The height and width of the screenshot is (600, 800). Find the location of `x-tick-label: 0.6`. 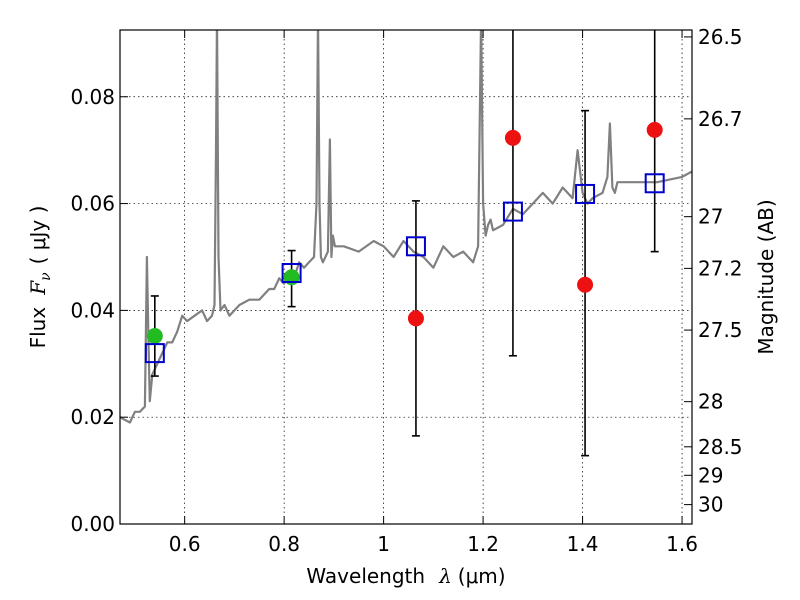

x-tick-label: 0.6 is located at coordinates (185, 544).